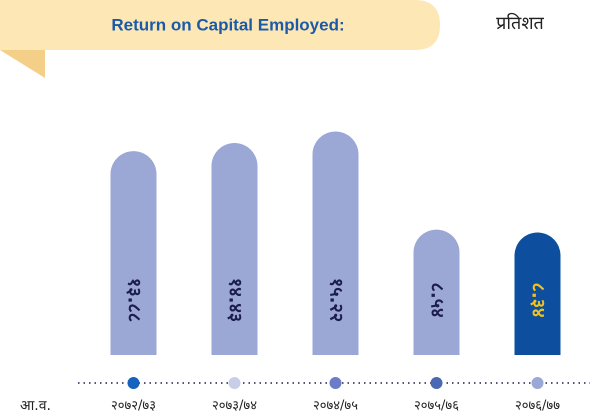 This screenshot has width=606, height=419. I want to click on value-label: १३.८८, so click(134, 300).